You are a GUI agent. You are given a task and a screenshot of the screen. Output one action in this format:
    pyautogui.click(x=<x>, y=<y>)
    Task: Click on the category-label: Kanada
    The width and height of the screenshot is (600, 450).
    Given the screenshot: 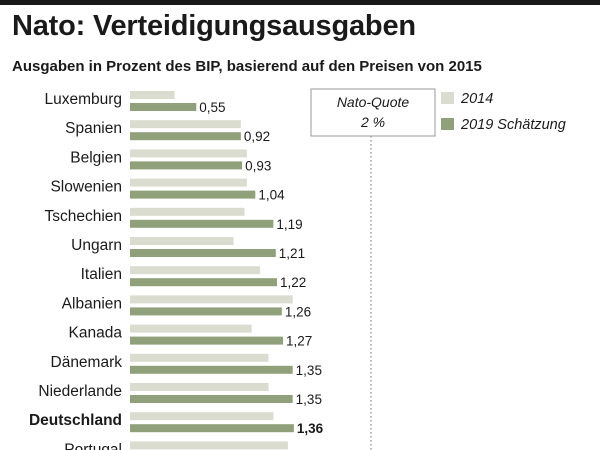 What is the action you would take?
    pyautogui.click(x=96, y=333)
    